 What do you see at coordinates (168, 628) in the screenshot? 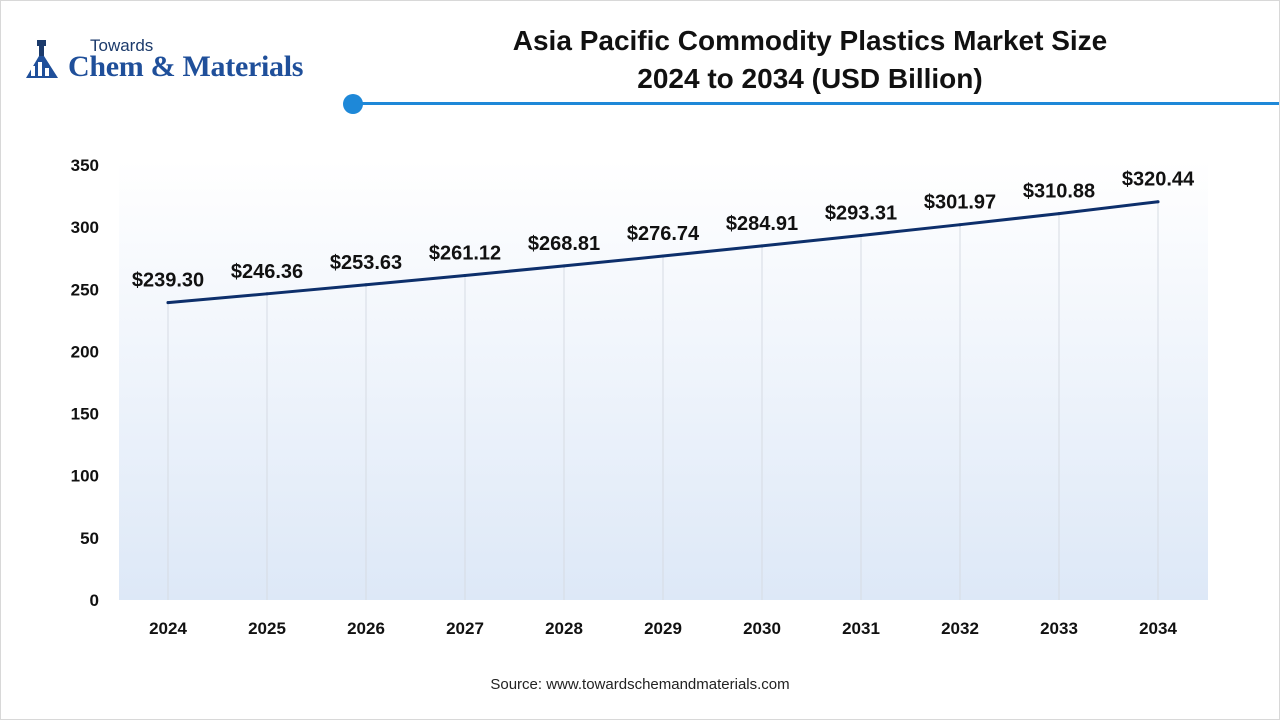
I see `x-tick-label: 2024` at bounding box center [168, 628].